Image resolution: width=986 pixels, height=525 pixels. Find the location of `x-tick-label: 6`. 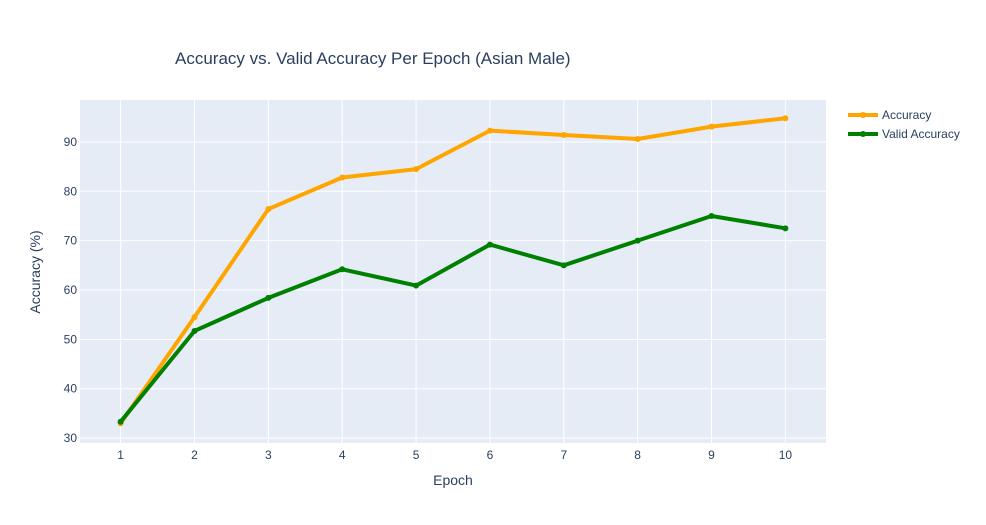

x-tick-label: 6 is located at coordinates (490, 455).